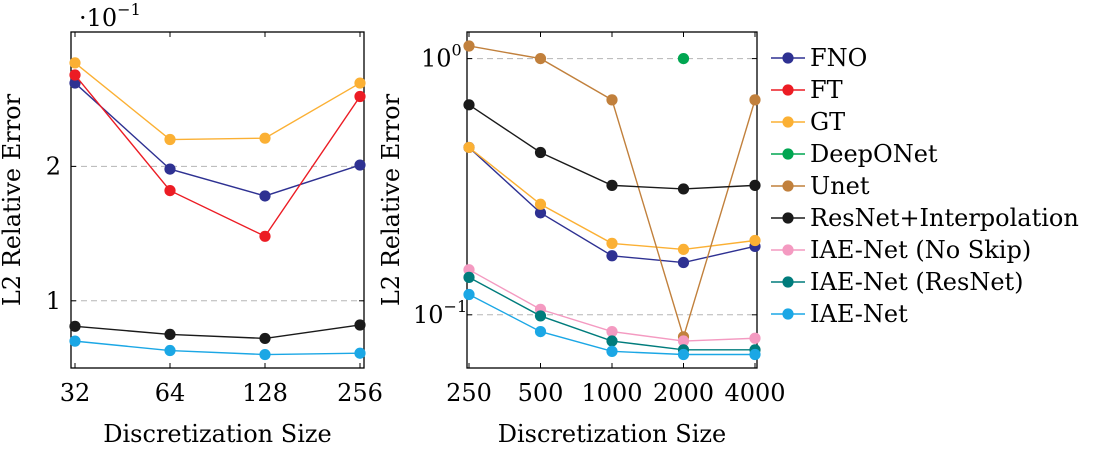 The width and height of the screenshot is (1110, 450). Describe the element at coordinates (754, 393) in the screenshot. I see `x-tick-label: 4000` at that location.